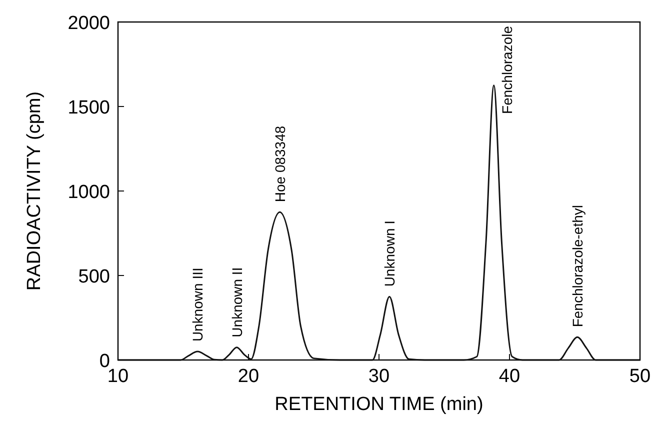 The width and height of the screenshot is (657, 422). What do you see at coordinates (89, 192) in the screenshot?
I see `y-tick-label: 1000` at bounding box center [89, 192].